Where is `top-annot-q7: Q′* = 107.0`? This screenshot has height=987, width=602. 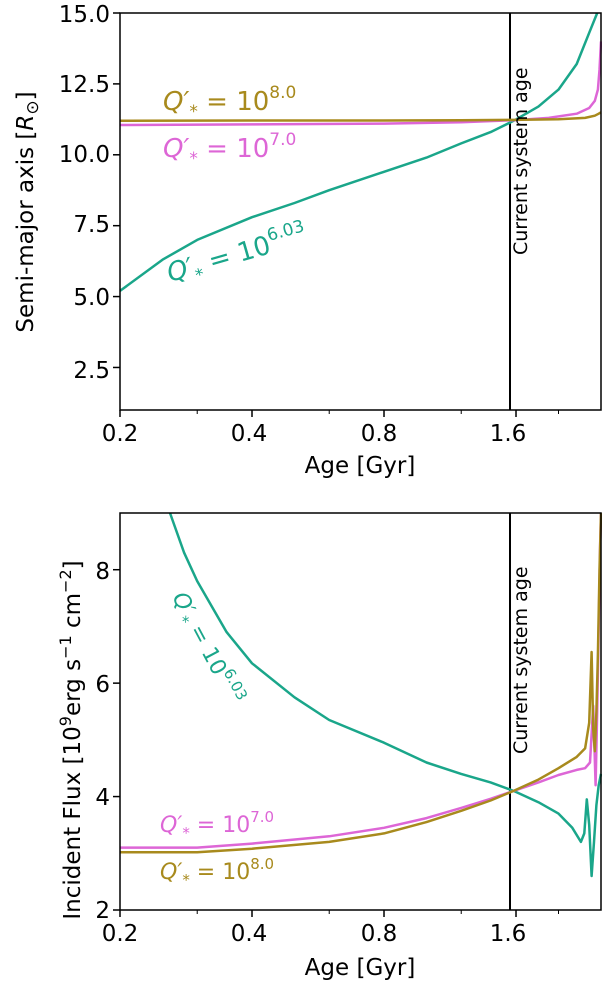
top-annot-q7: Q′* = 107.0 is located at coordinates (229, 149).